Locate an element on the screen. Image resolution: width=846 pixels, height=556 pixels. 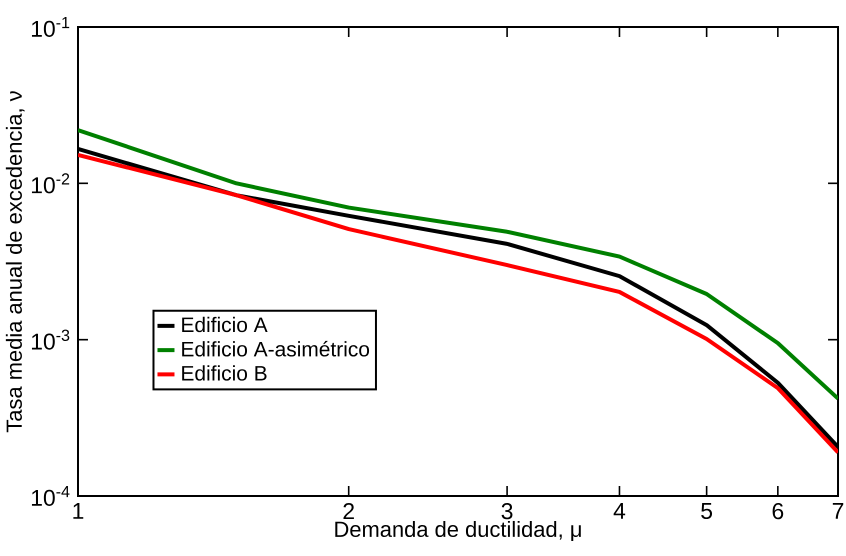
y-tick-label: 10$^{-1}$ is located at coordinates (51, 27).